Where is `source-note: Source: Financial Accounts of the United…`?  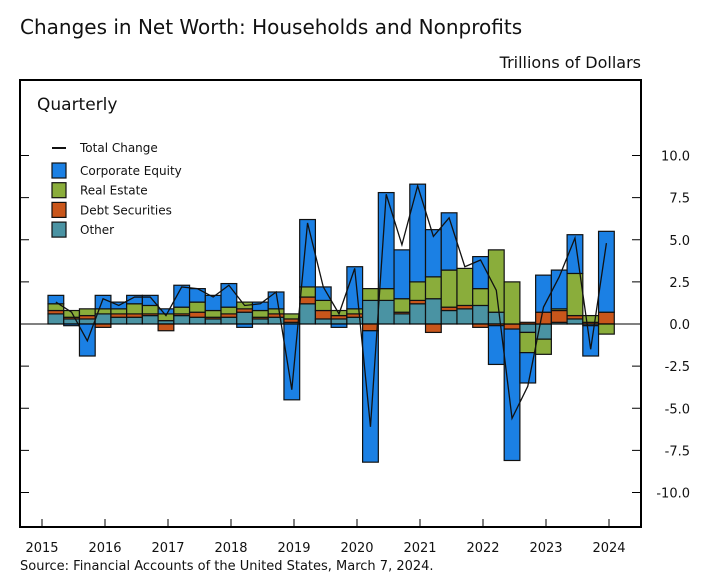 source-note: Source: Financial Accounts of the United… is located at coordinates (227, 566).